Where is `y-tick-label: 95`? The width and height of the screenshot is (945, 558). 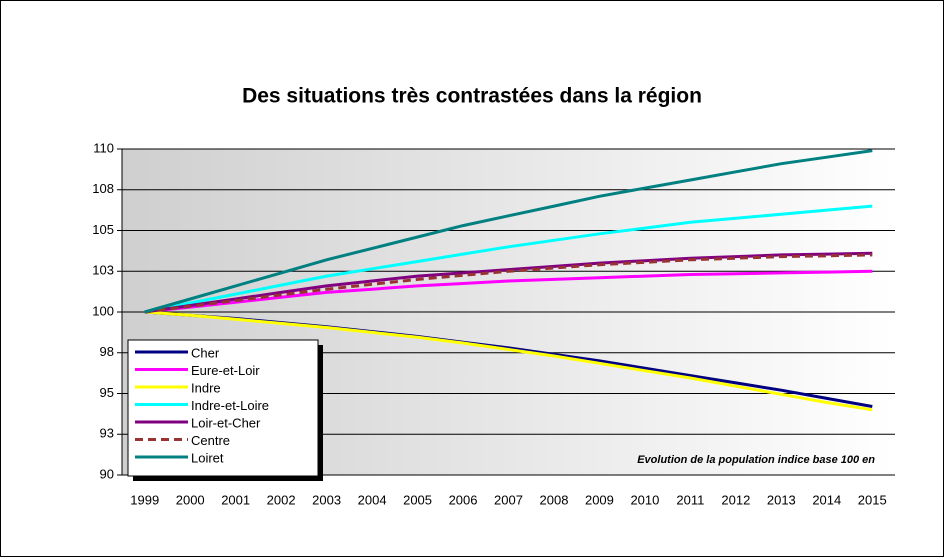 y-tick-label: 95 is located at coordinates (107, 392).